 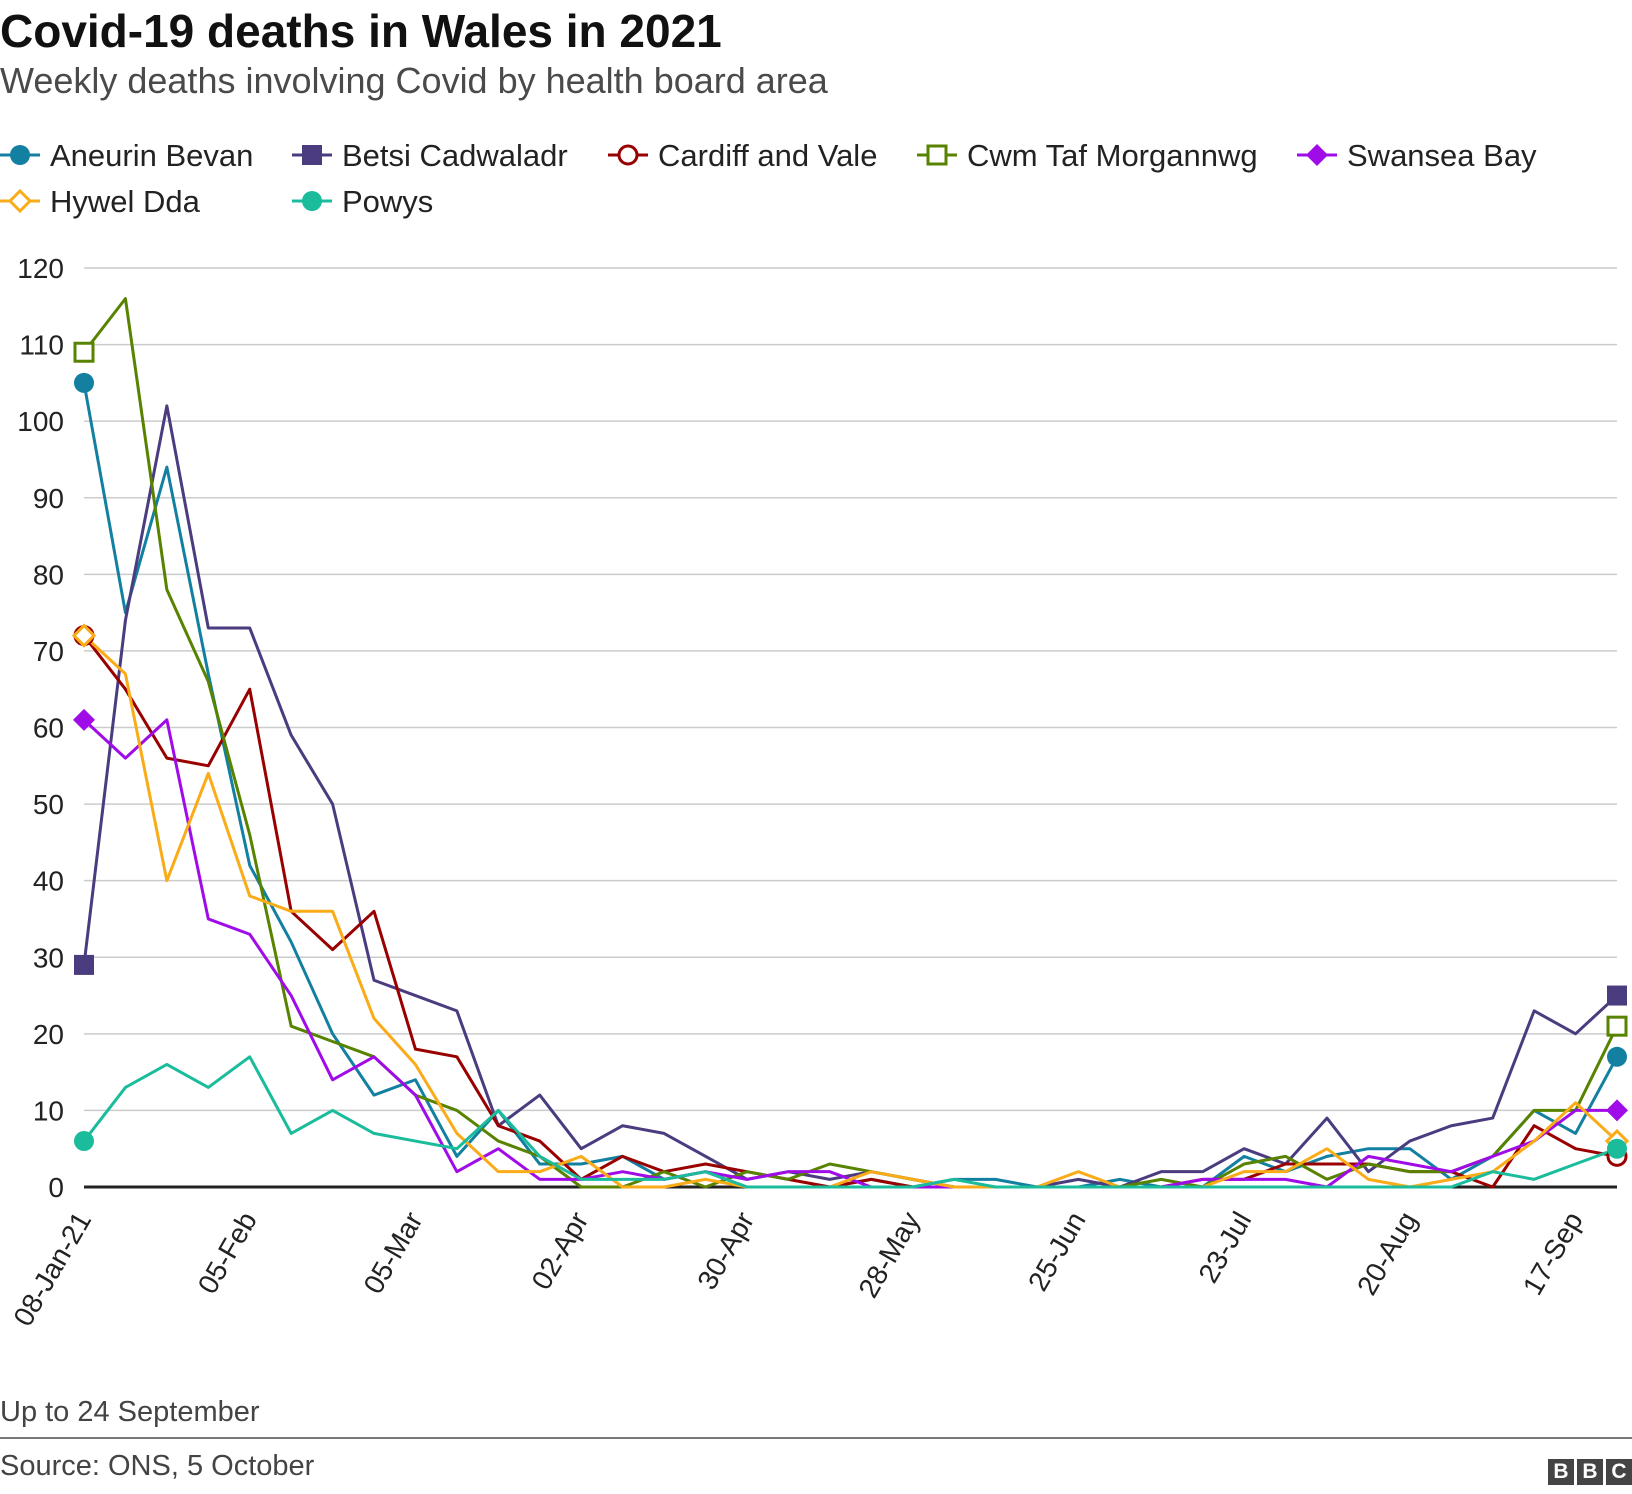 I want to click on x-tick-label: 30-Apr, so click(x=725, y=1251).